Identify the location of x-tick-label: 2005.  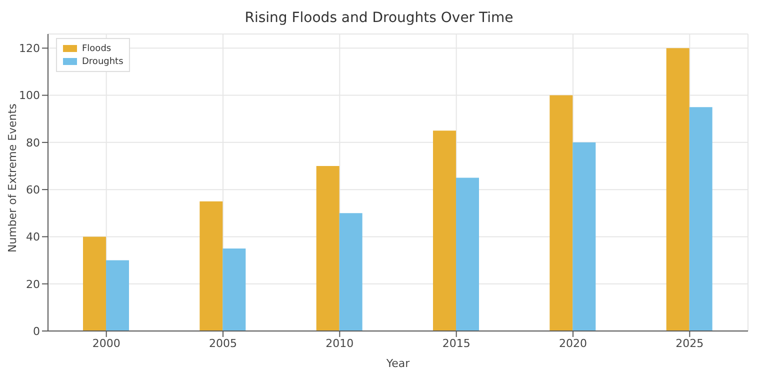
(223, 343).